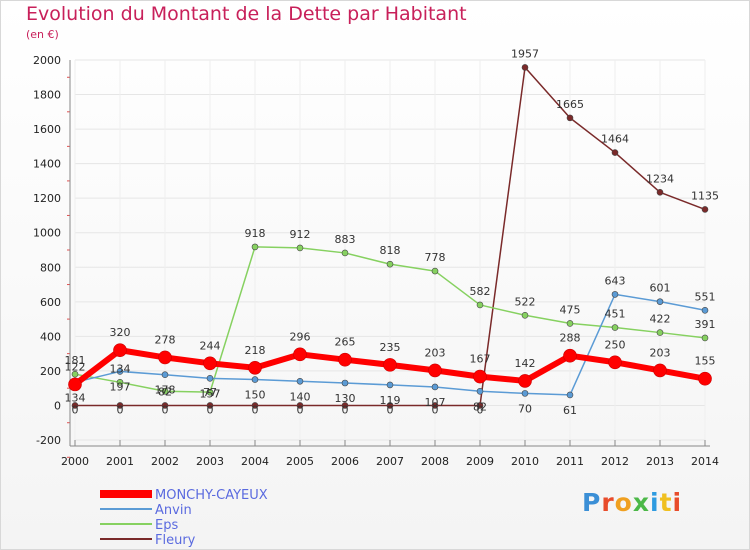  I want to click on data-label-eps: 778, so click(435, 257).